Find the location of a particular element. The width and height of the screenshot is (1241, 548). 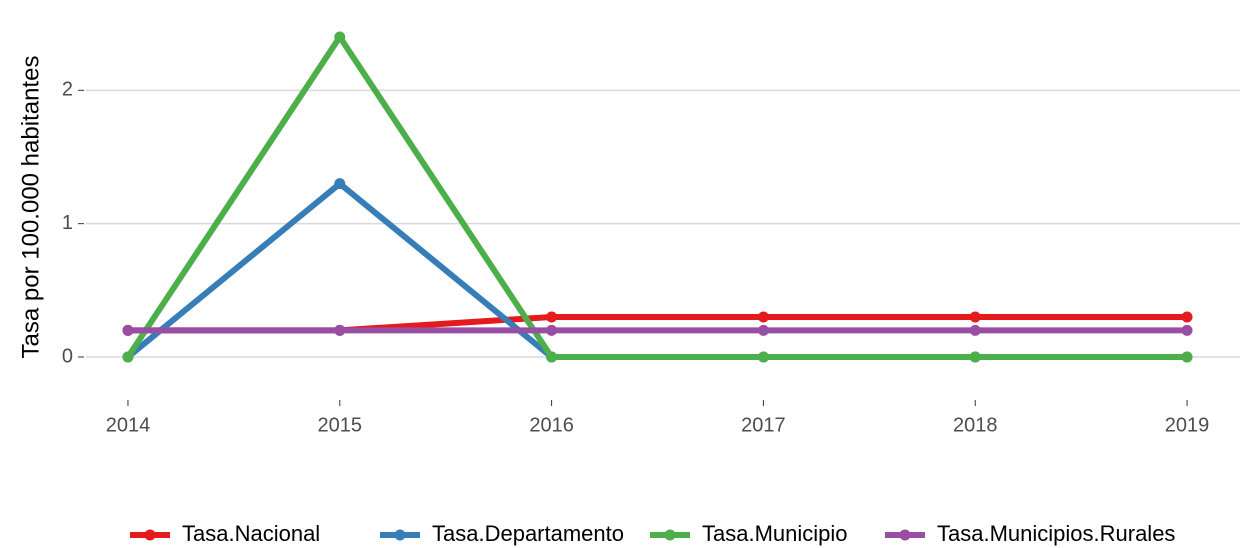

x-tick-label: 2016 is located at coordinates (551, 425).